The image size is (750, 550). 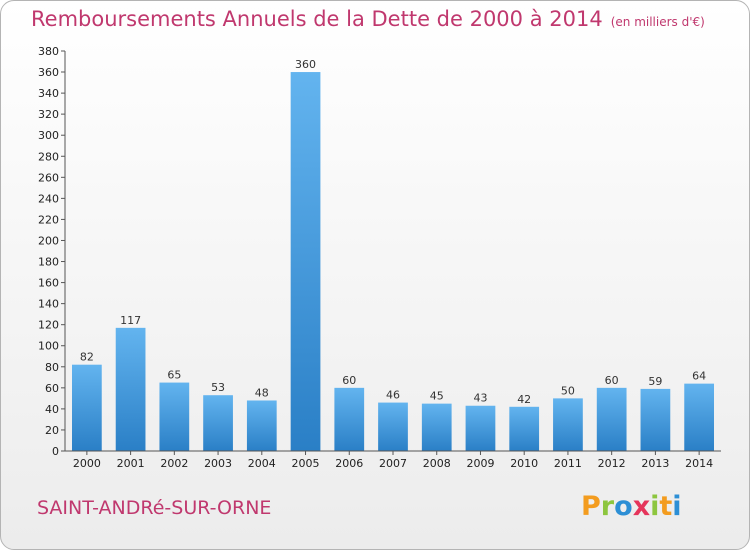 What do you see at coordinates (48, 262) in the screenshot?
I see `y-tick-label: 180` at bounding box center [48, 262].